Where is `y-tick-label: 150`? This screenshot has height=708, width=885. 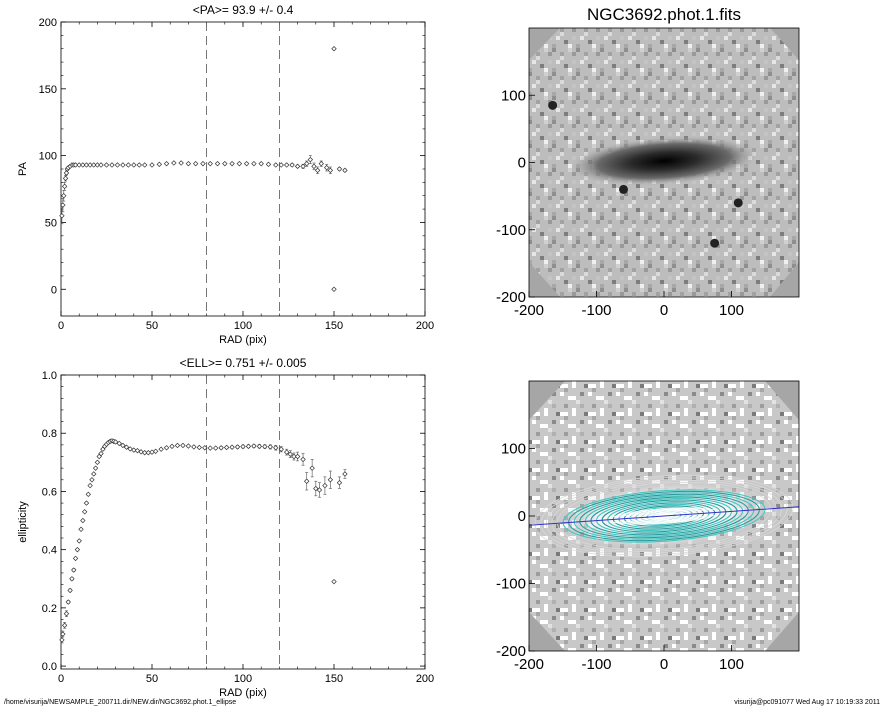
y-tick-label: 150 is located at coordinates (48, 90).